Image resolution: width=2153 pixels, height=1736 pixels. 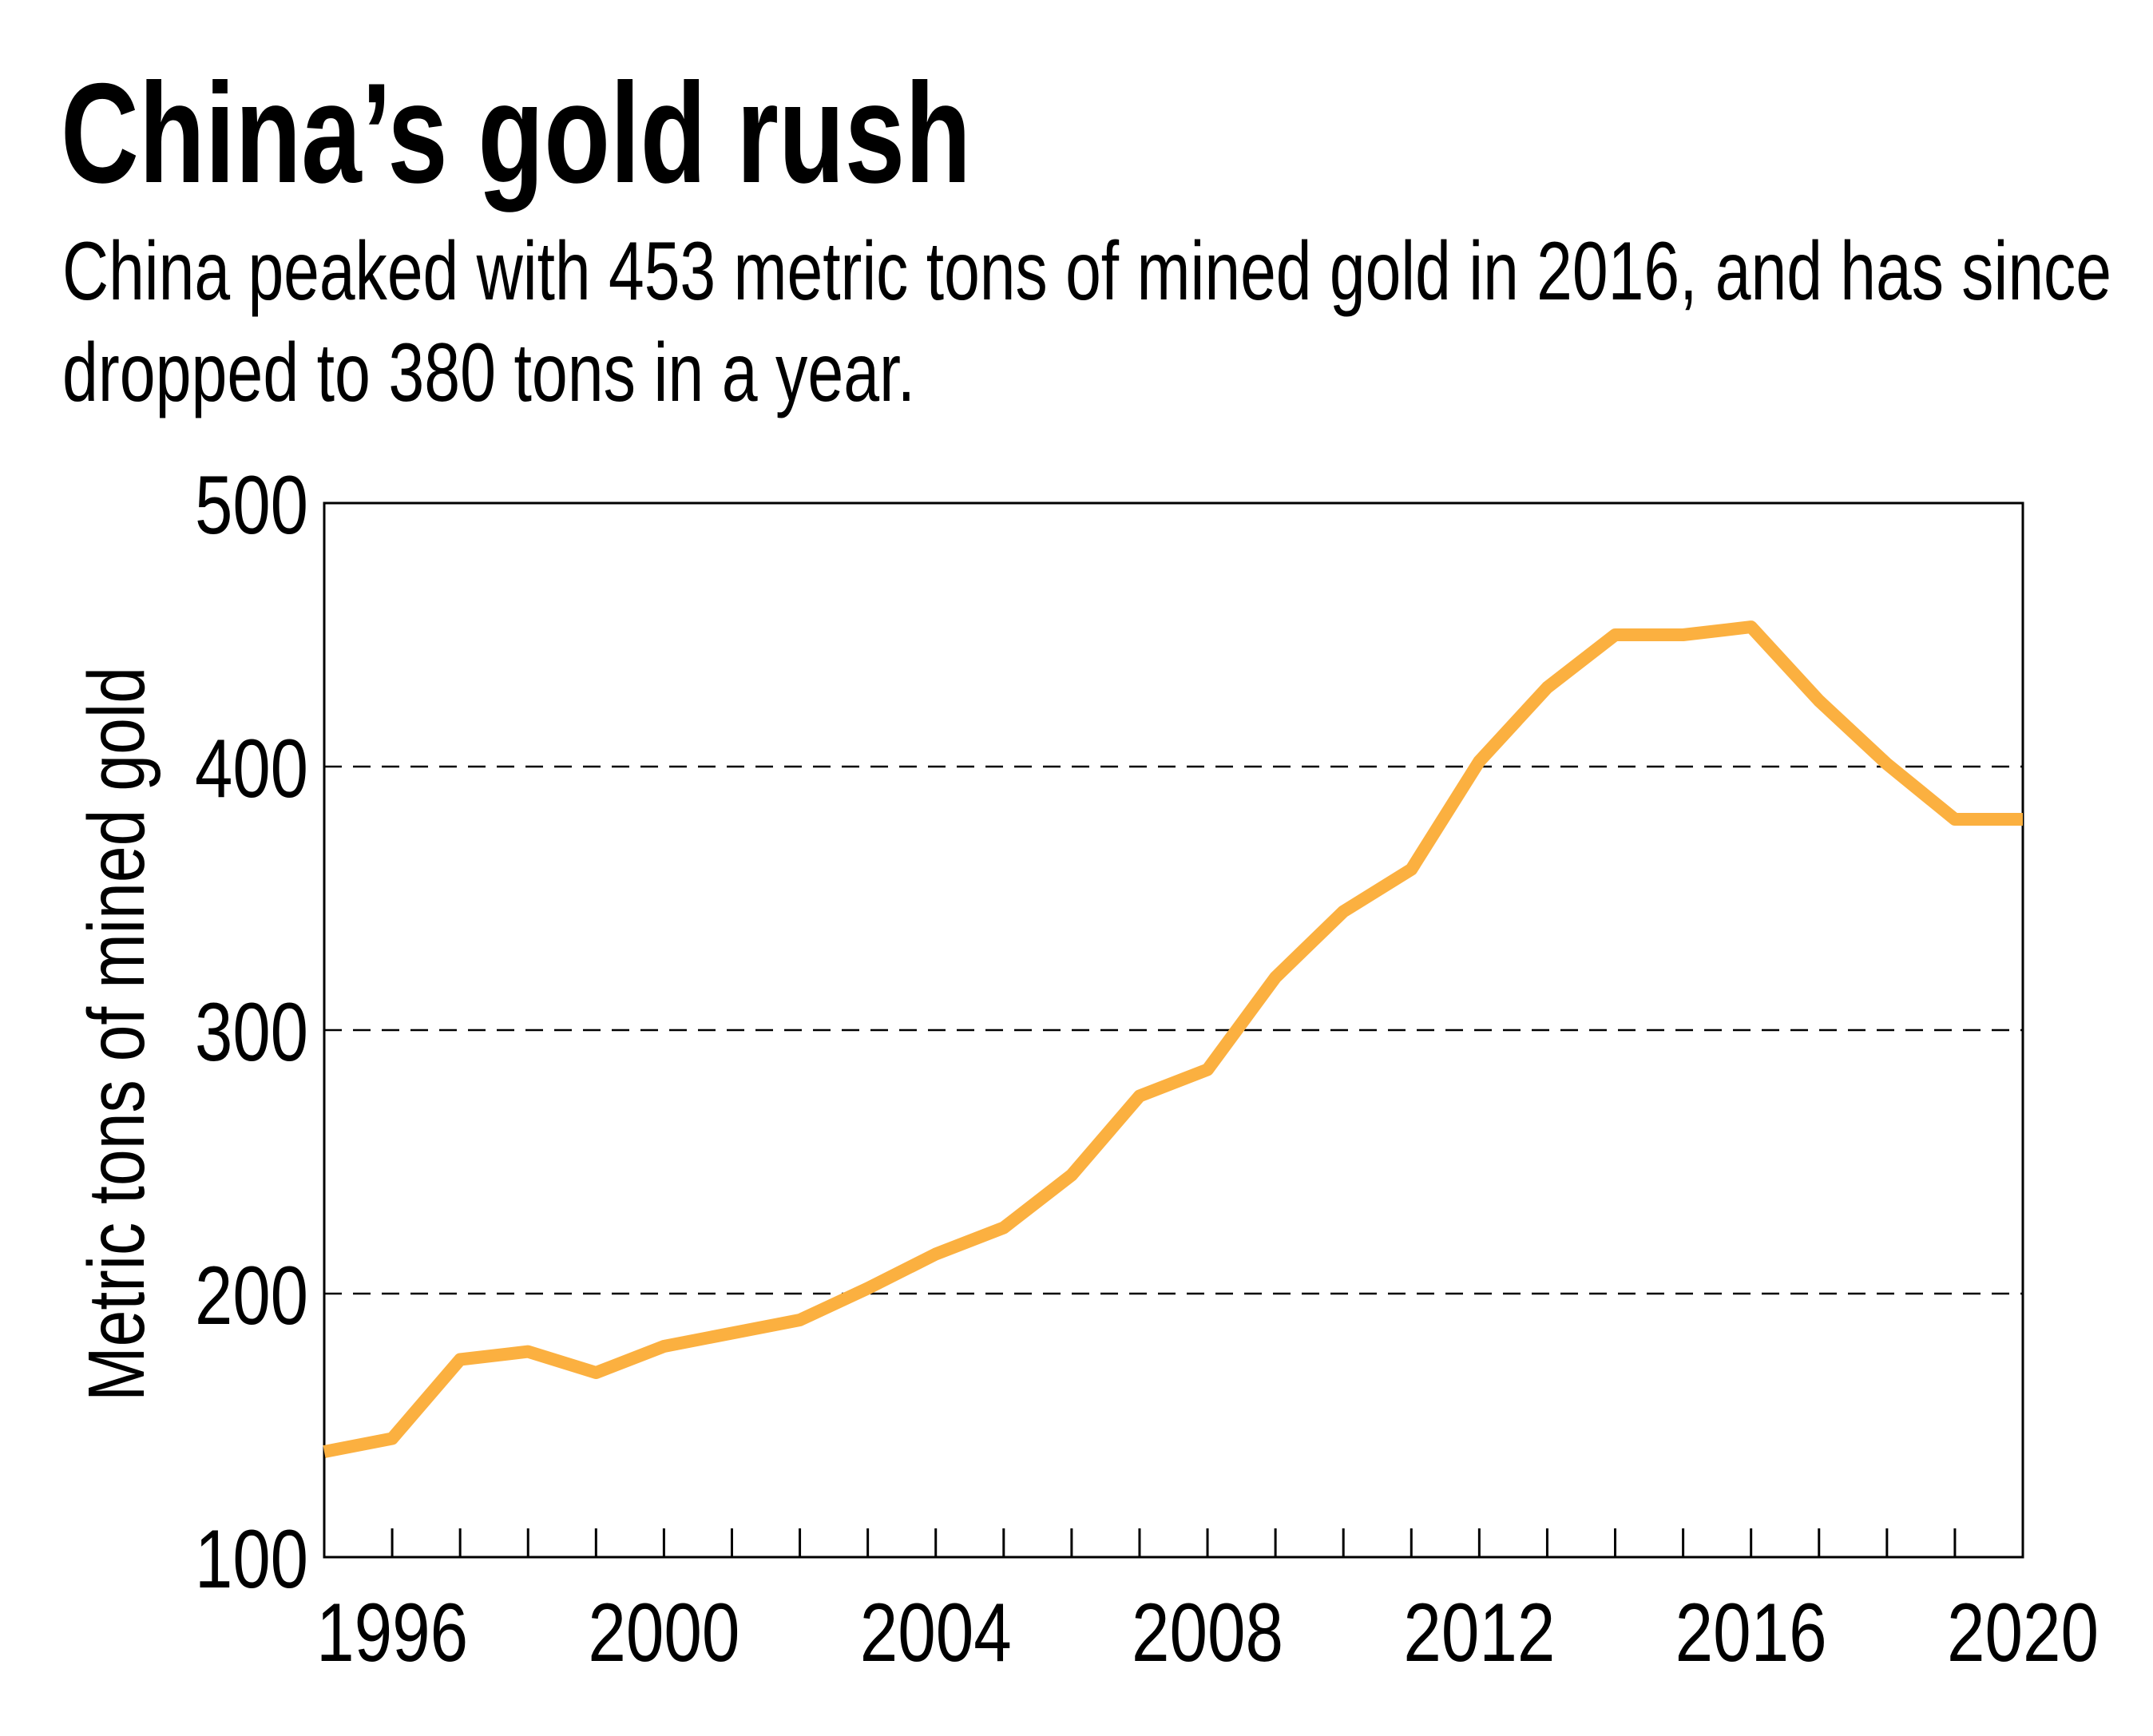 I want to click on chart-title: China’s gold rush, so click(x=516, y=133).